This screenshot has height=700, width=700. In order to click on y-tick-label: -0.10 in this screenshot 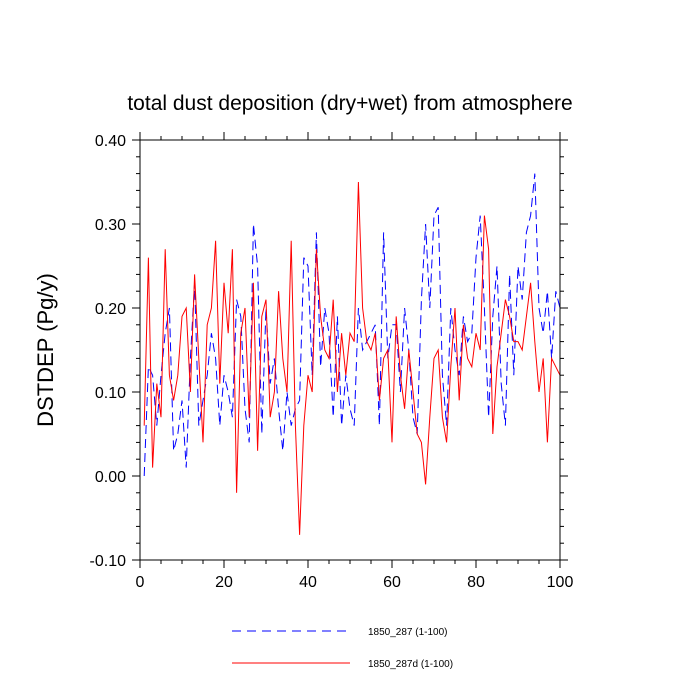, I will do `click(108, 561)`.